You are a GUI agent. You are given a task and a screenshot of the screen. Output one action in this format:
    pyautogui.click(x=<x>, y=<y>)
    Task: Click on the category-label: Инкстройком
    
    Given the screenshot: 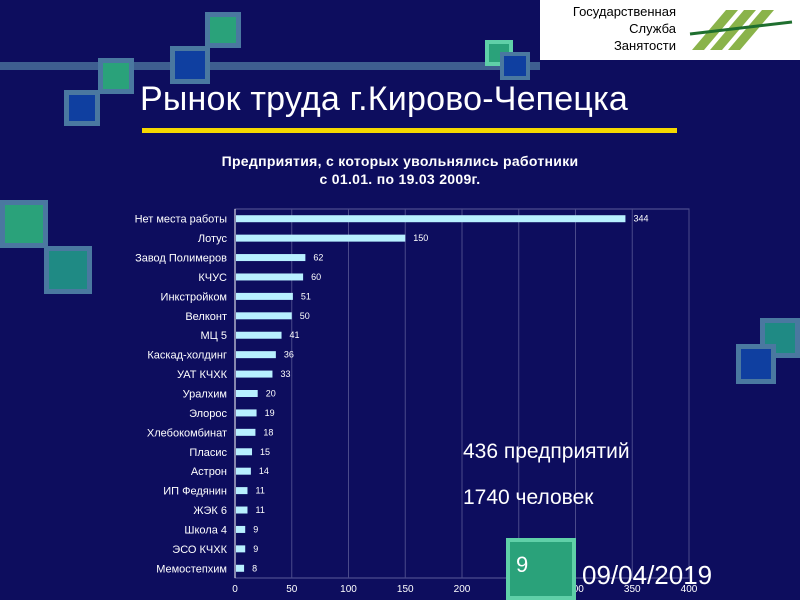 What is the action you would take?
    pyautogui.click(x=194, y=297)
    